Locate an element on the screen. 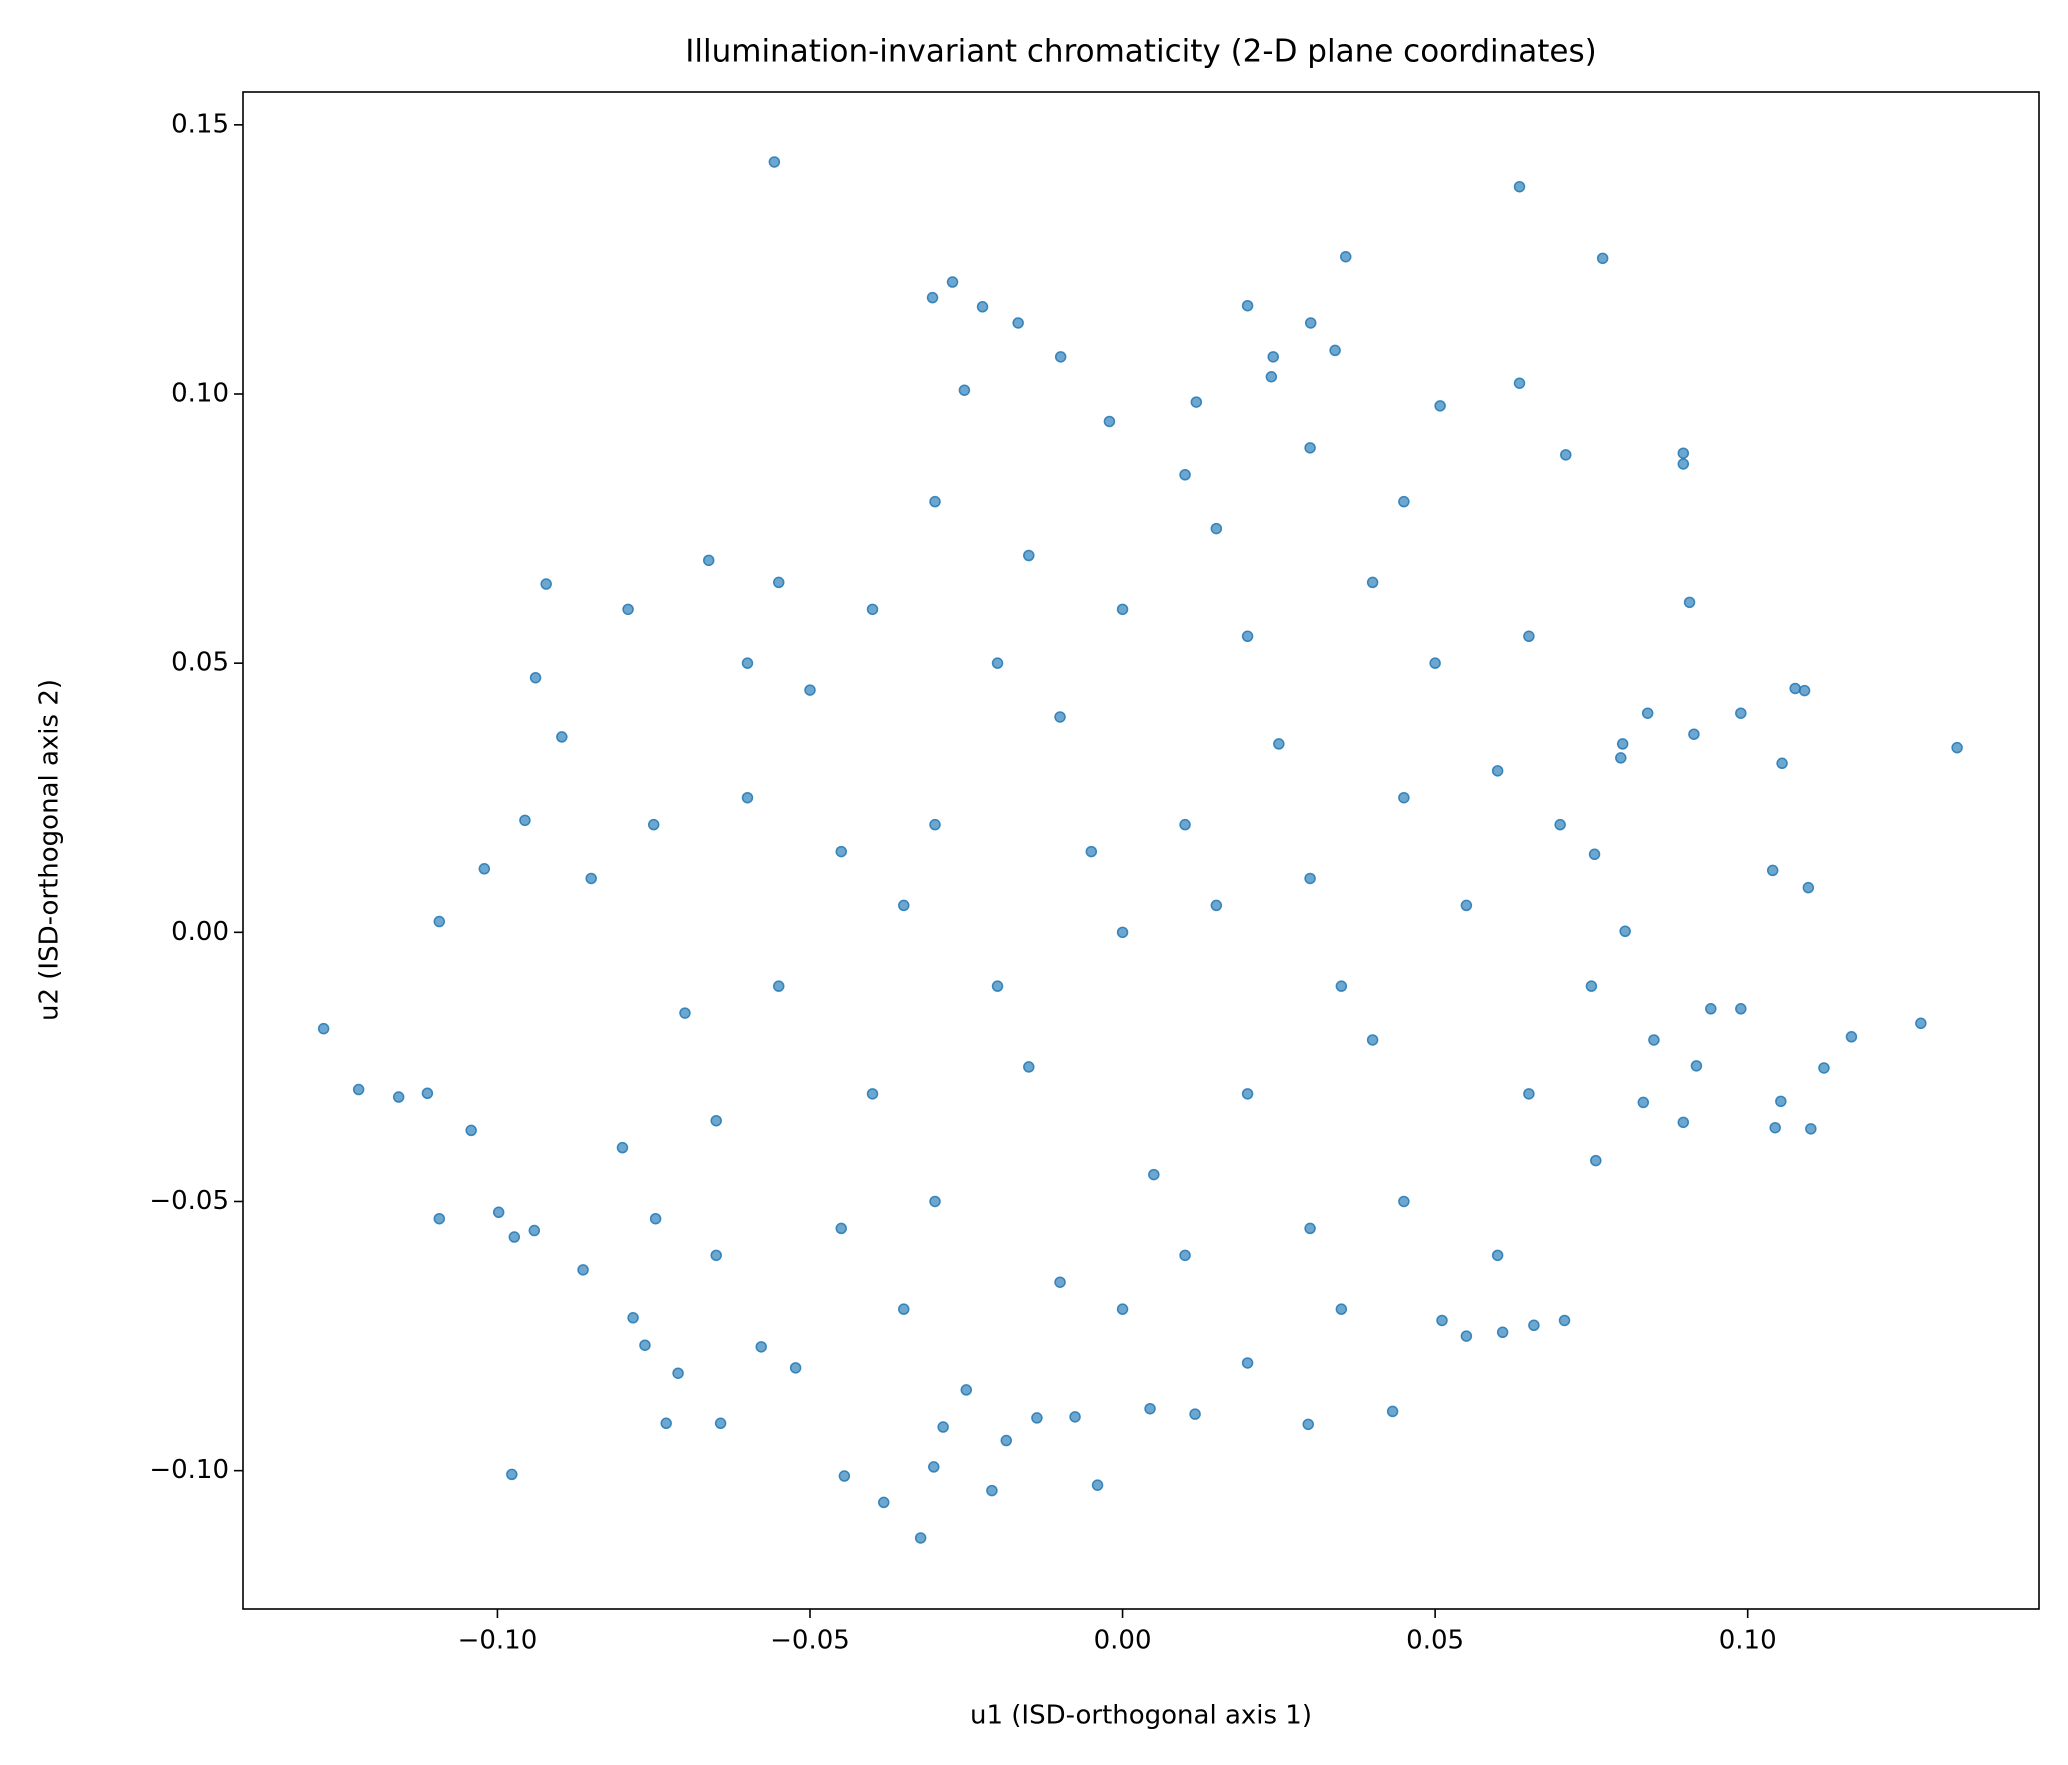 The image size is (2068, 1765). y-tick-label: 0.05 is located at coordinates (200, 663).